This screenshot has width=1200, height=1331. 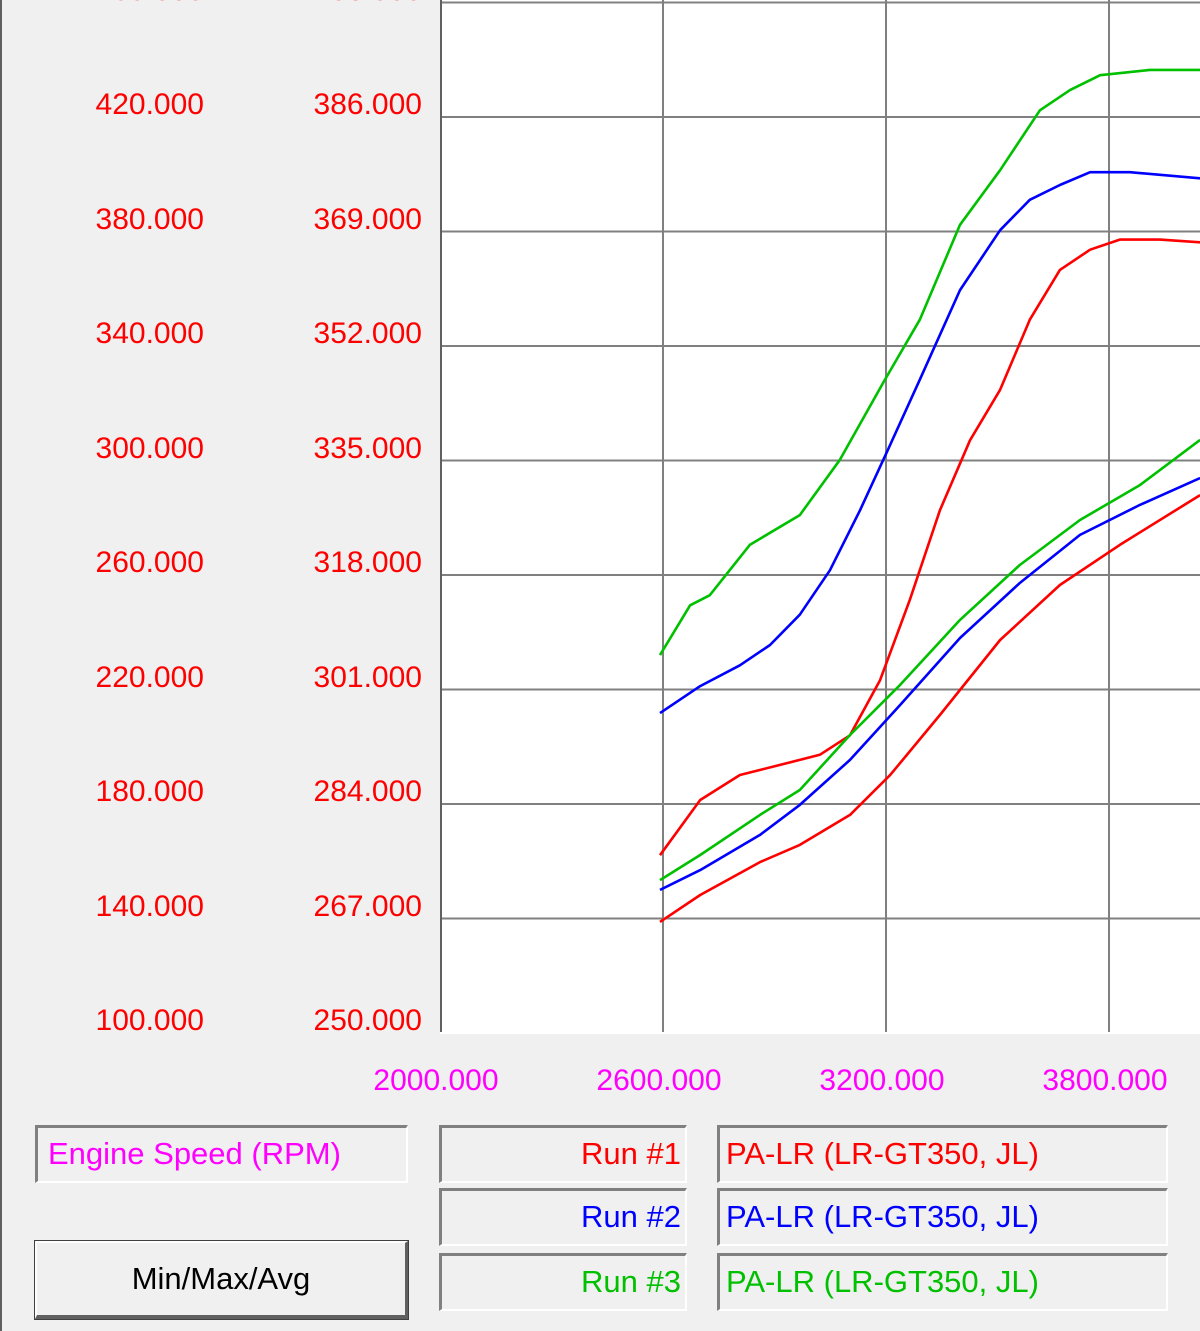 What do you see at coordinates (367, 906) in the screenshot?
I see `y-right-tick-label: 267.000` at bounding box center [367, 906].